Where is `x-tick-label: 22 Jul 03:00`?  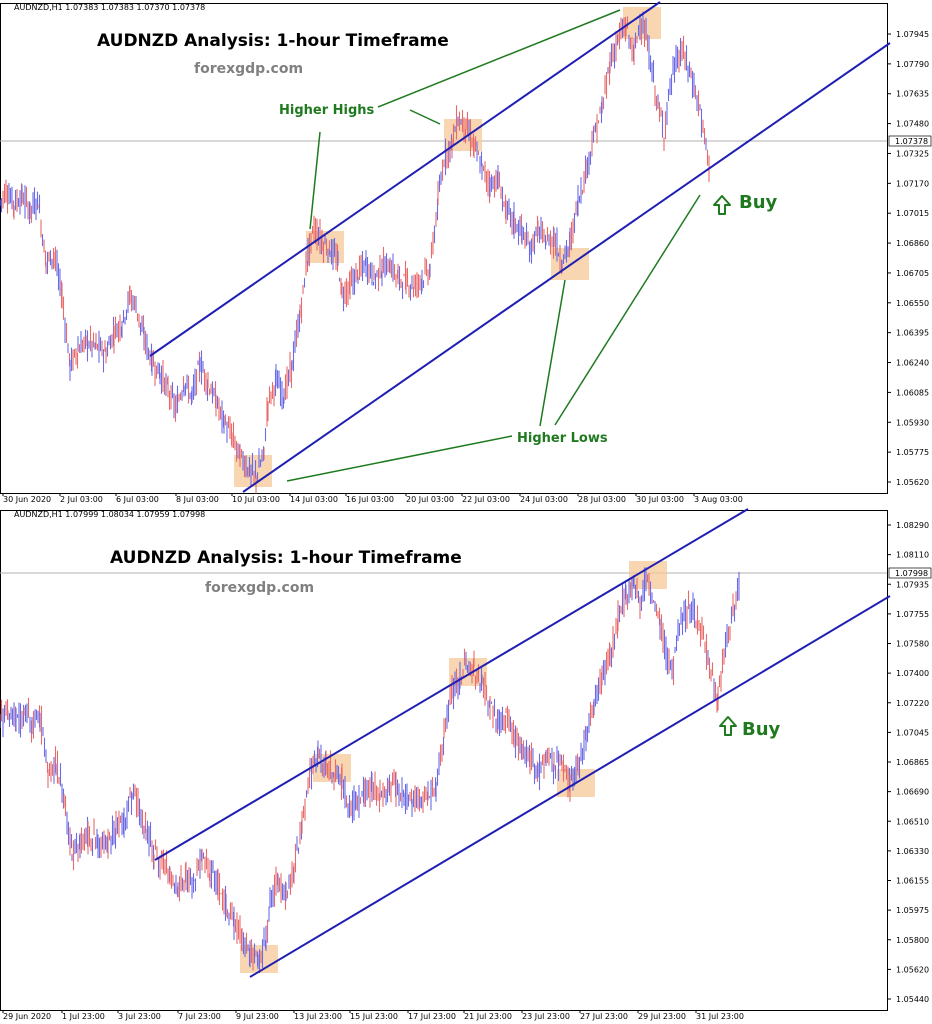 x-tick-label: 22 Jul 03:00 is located at coordinates (486, 499).